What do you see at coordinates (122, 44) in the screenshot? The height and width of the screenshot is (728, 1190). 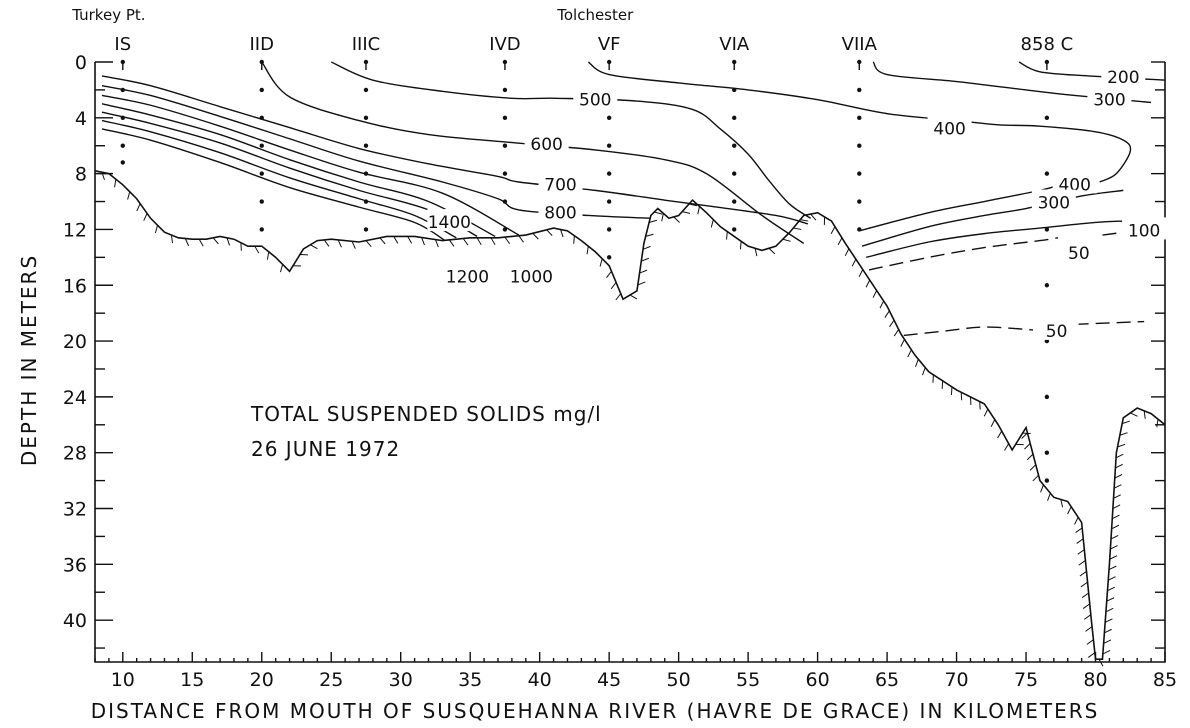 I see `station-label: IS` at bounding box center [122, 44].